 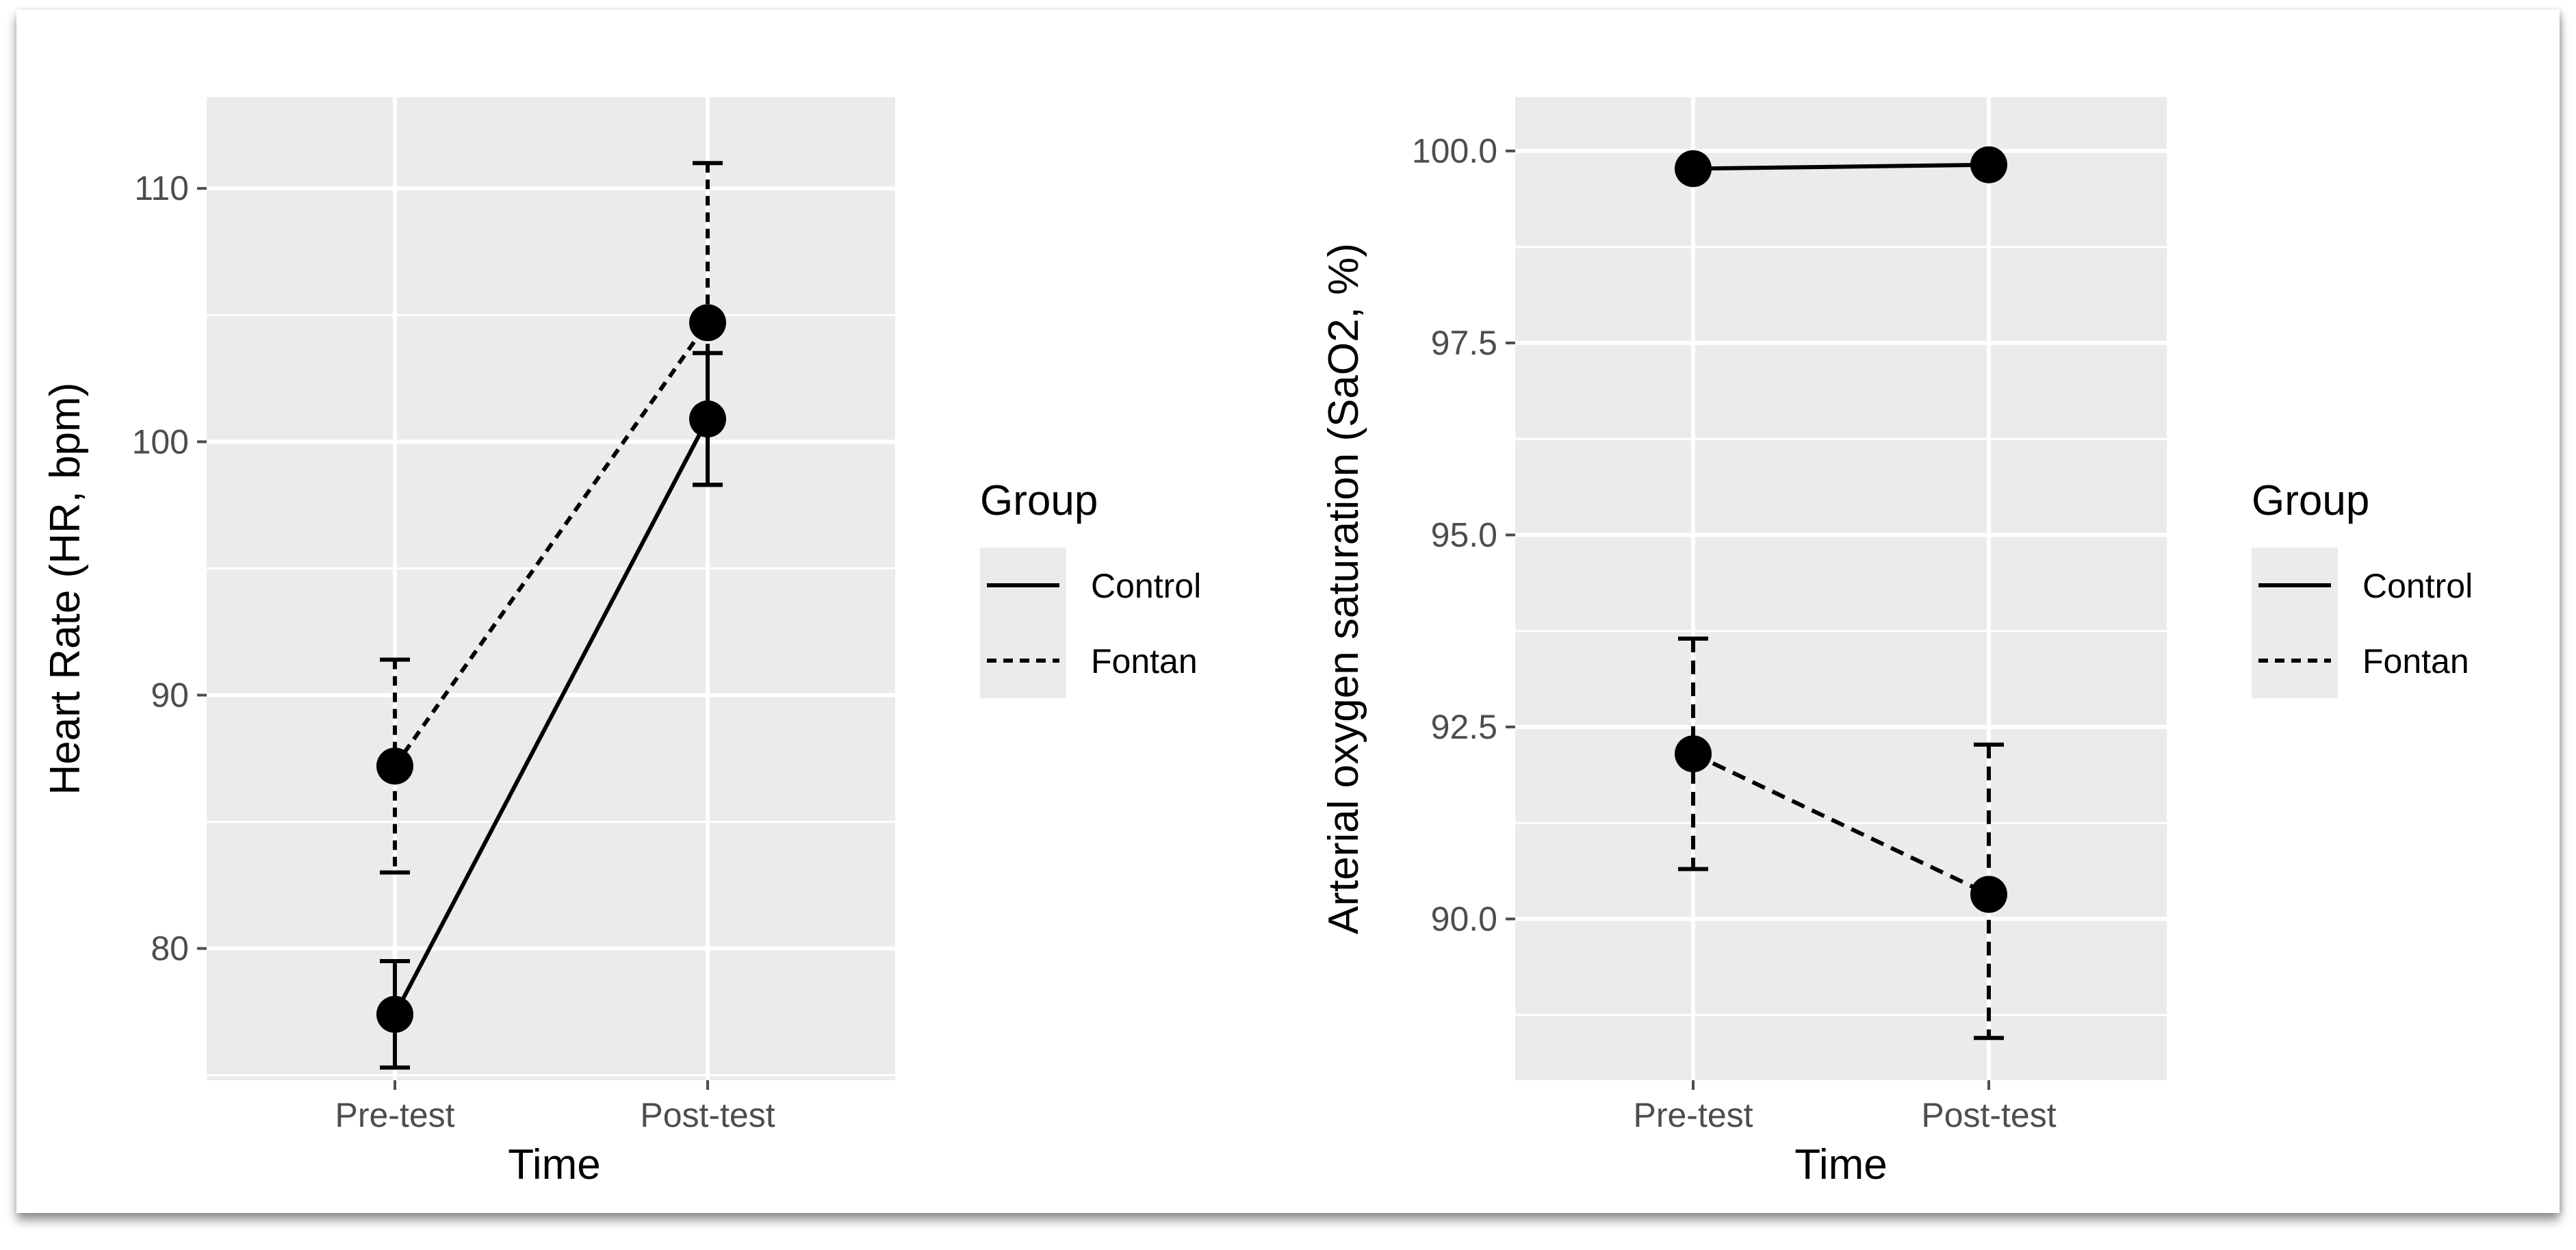 What do you see at coordinates (170, 949) in the screenshot?
I see `heart-rate-y-tick-label: 80` at bounding box center [170, 949].